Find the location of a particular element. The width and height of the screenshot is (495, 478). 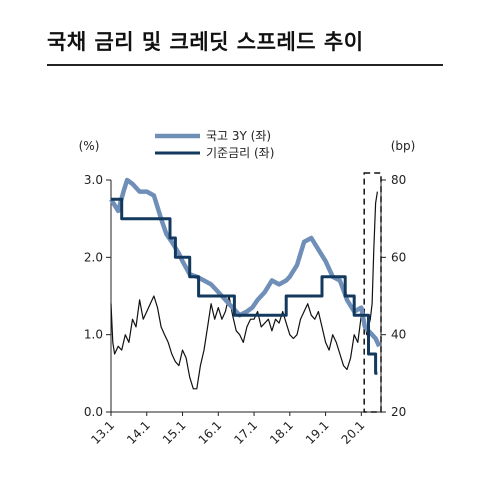

x-tick-label: 19.1 is located at coordinates (317, 432).